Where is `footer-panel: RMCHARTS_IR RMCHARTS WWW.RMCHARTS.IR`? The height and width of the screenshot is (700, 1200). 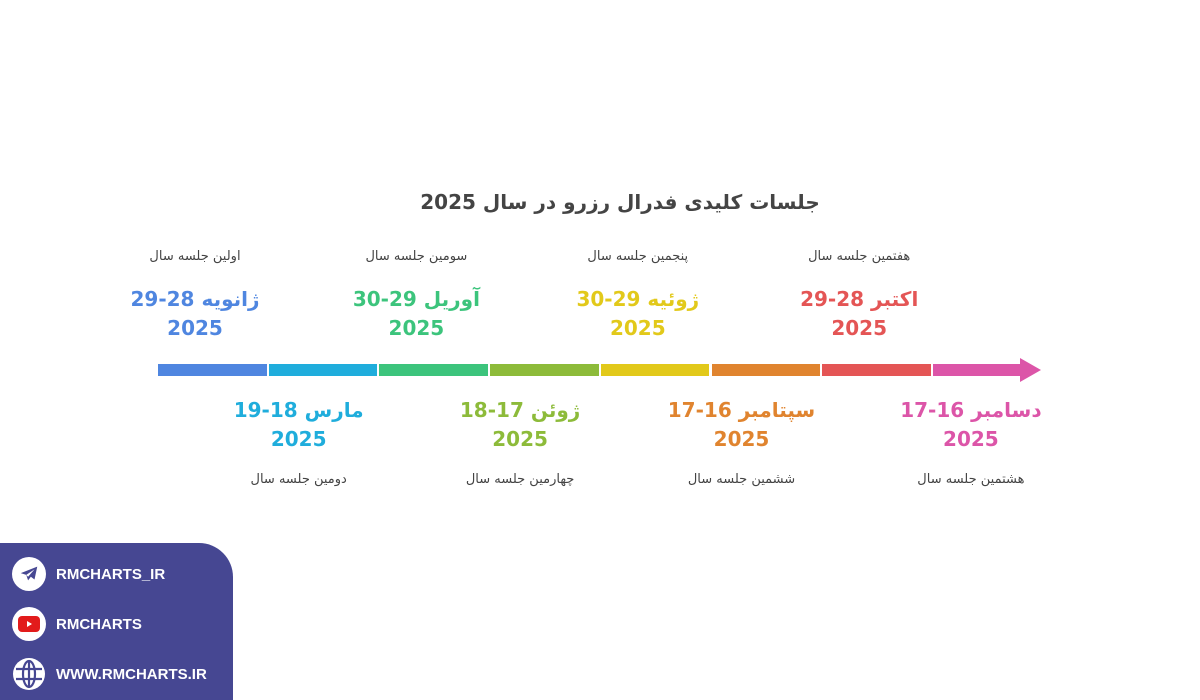 footer-panel: RMCHARTS_IR RMCHARTS WWW.RMCHARTS.IR is located at coordinates (116, 621).